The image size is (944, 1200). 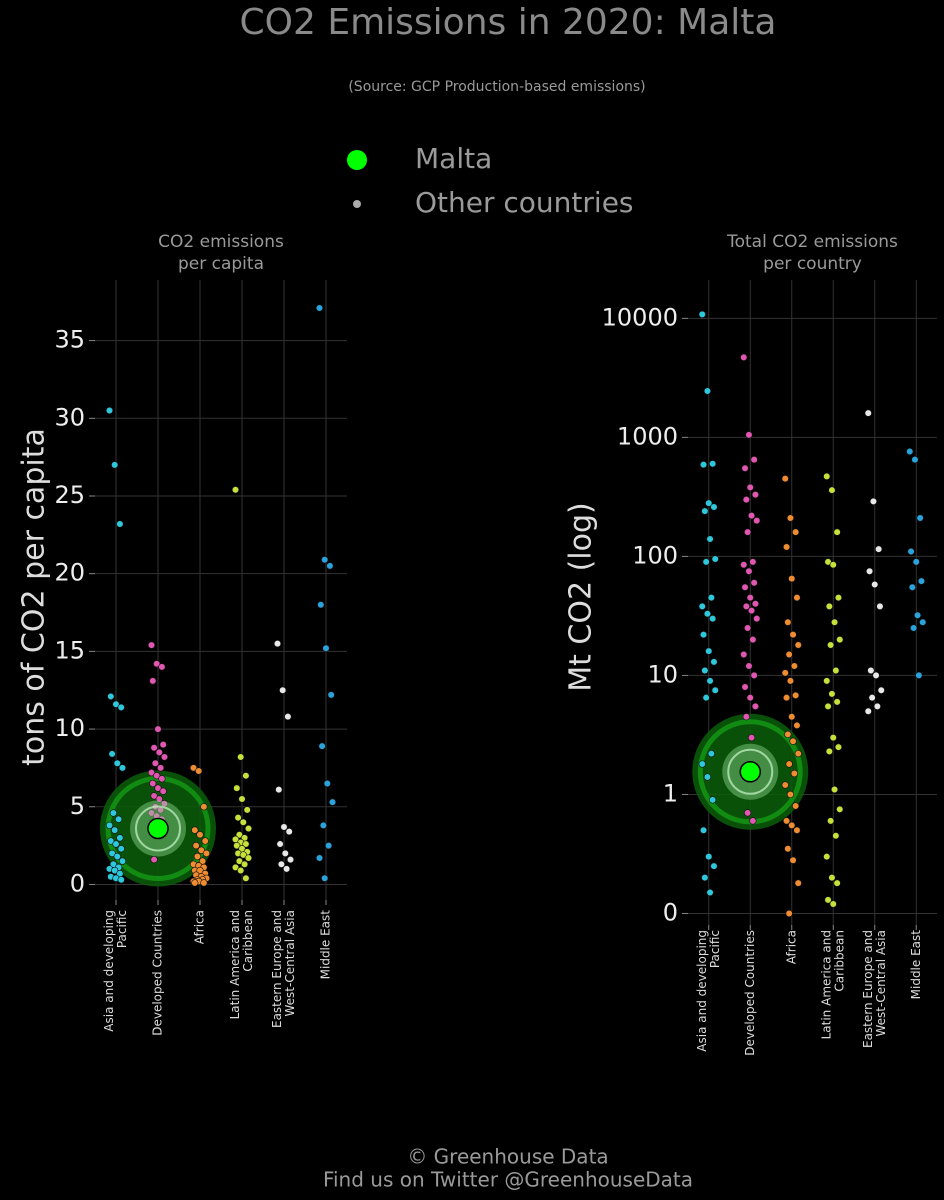 I want to click on chart-subtitle: (Source: GCP Production-based emissions), so click(x=496, y=87).